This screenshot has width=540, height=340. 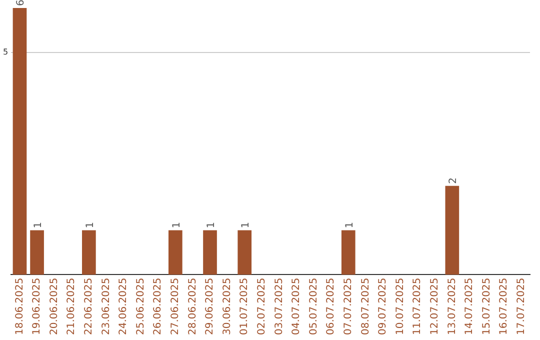 What do you see at coordinates (348, 307) in the screenshot?
I see `x-tick-label: 07.07.2025` at bounding box center [348, 307].